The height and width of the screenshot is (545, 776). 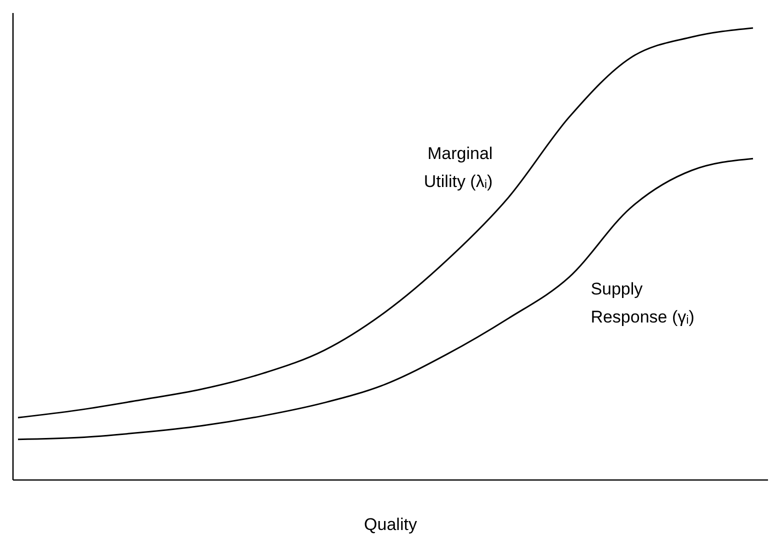 What do you see at coordinates (458, 168) in the screenshot?
I see `series-label: Marginal Utility (λᵢ)` at bounding box center [458, 168].